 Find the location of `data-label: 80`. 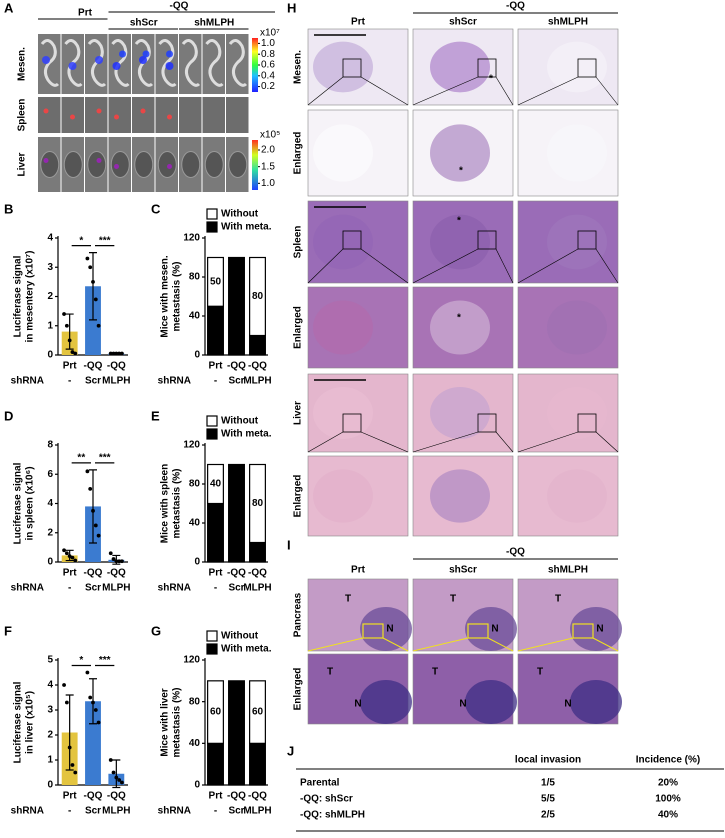

data-label: 80 is located at coordinates (258, 503).